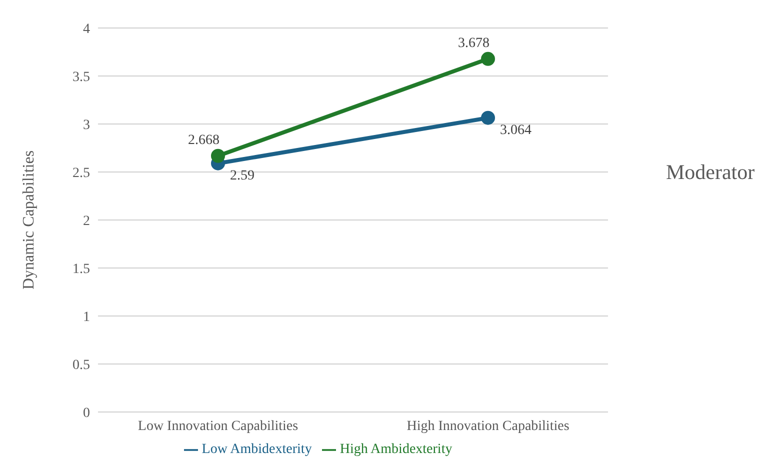 Image resolution: width=765 pixels, height=463 pixels. I want to click on y-tick-label: 1.5, so click(81, 269).